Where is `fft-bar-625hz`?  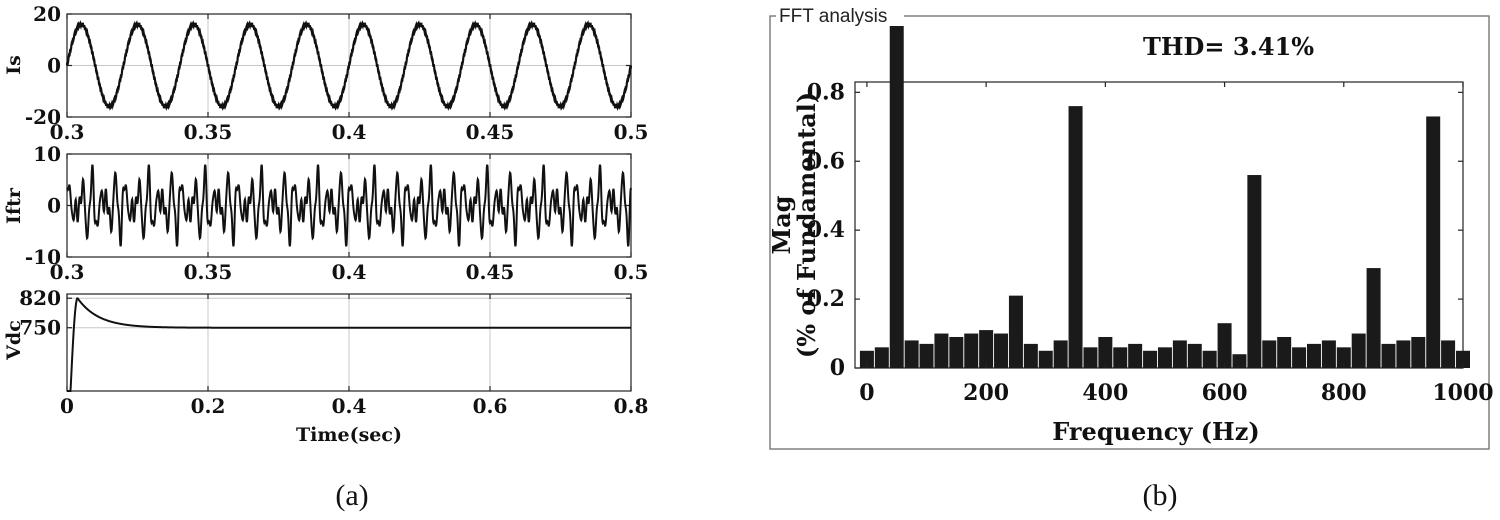 fft-bar-625hz is located at coordinates (1239, 361).